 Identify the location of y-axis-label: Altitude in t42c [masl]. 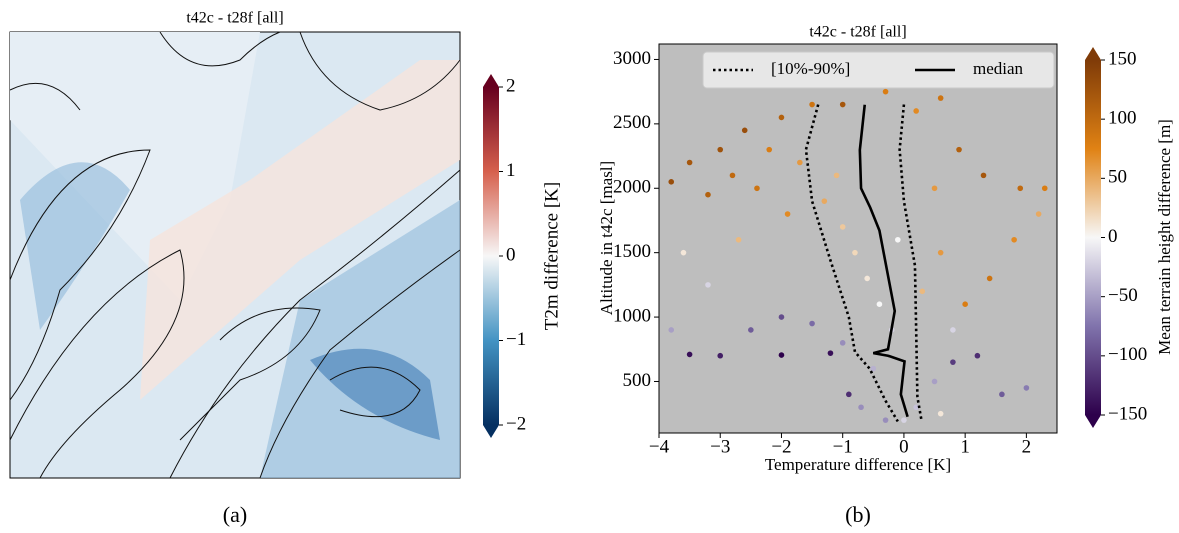
(606, 238).